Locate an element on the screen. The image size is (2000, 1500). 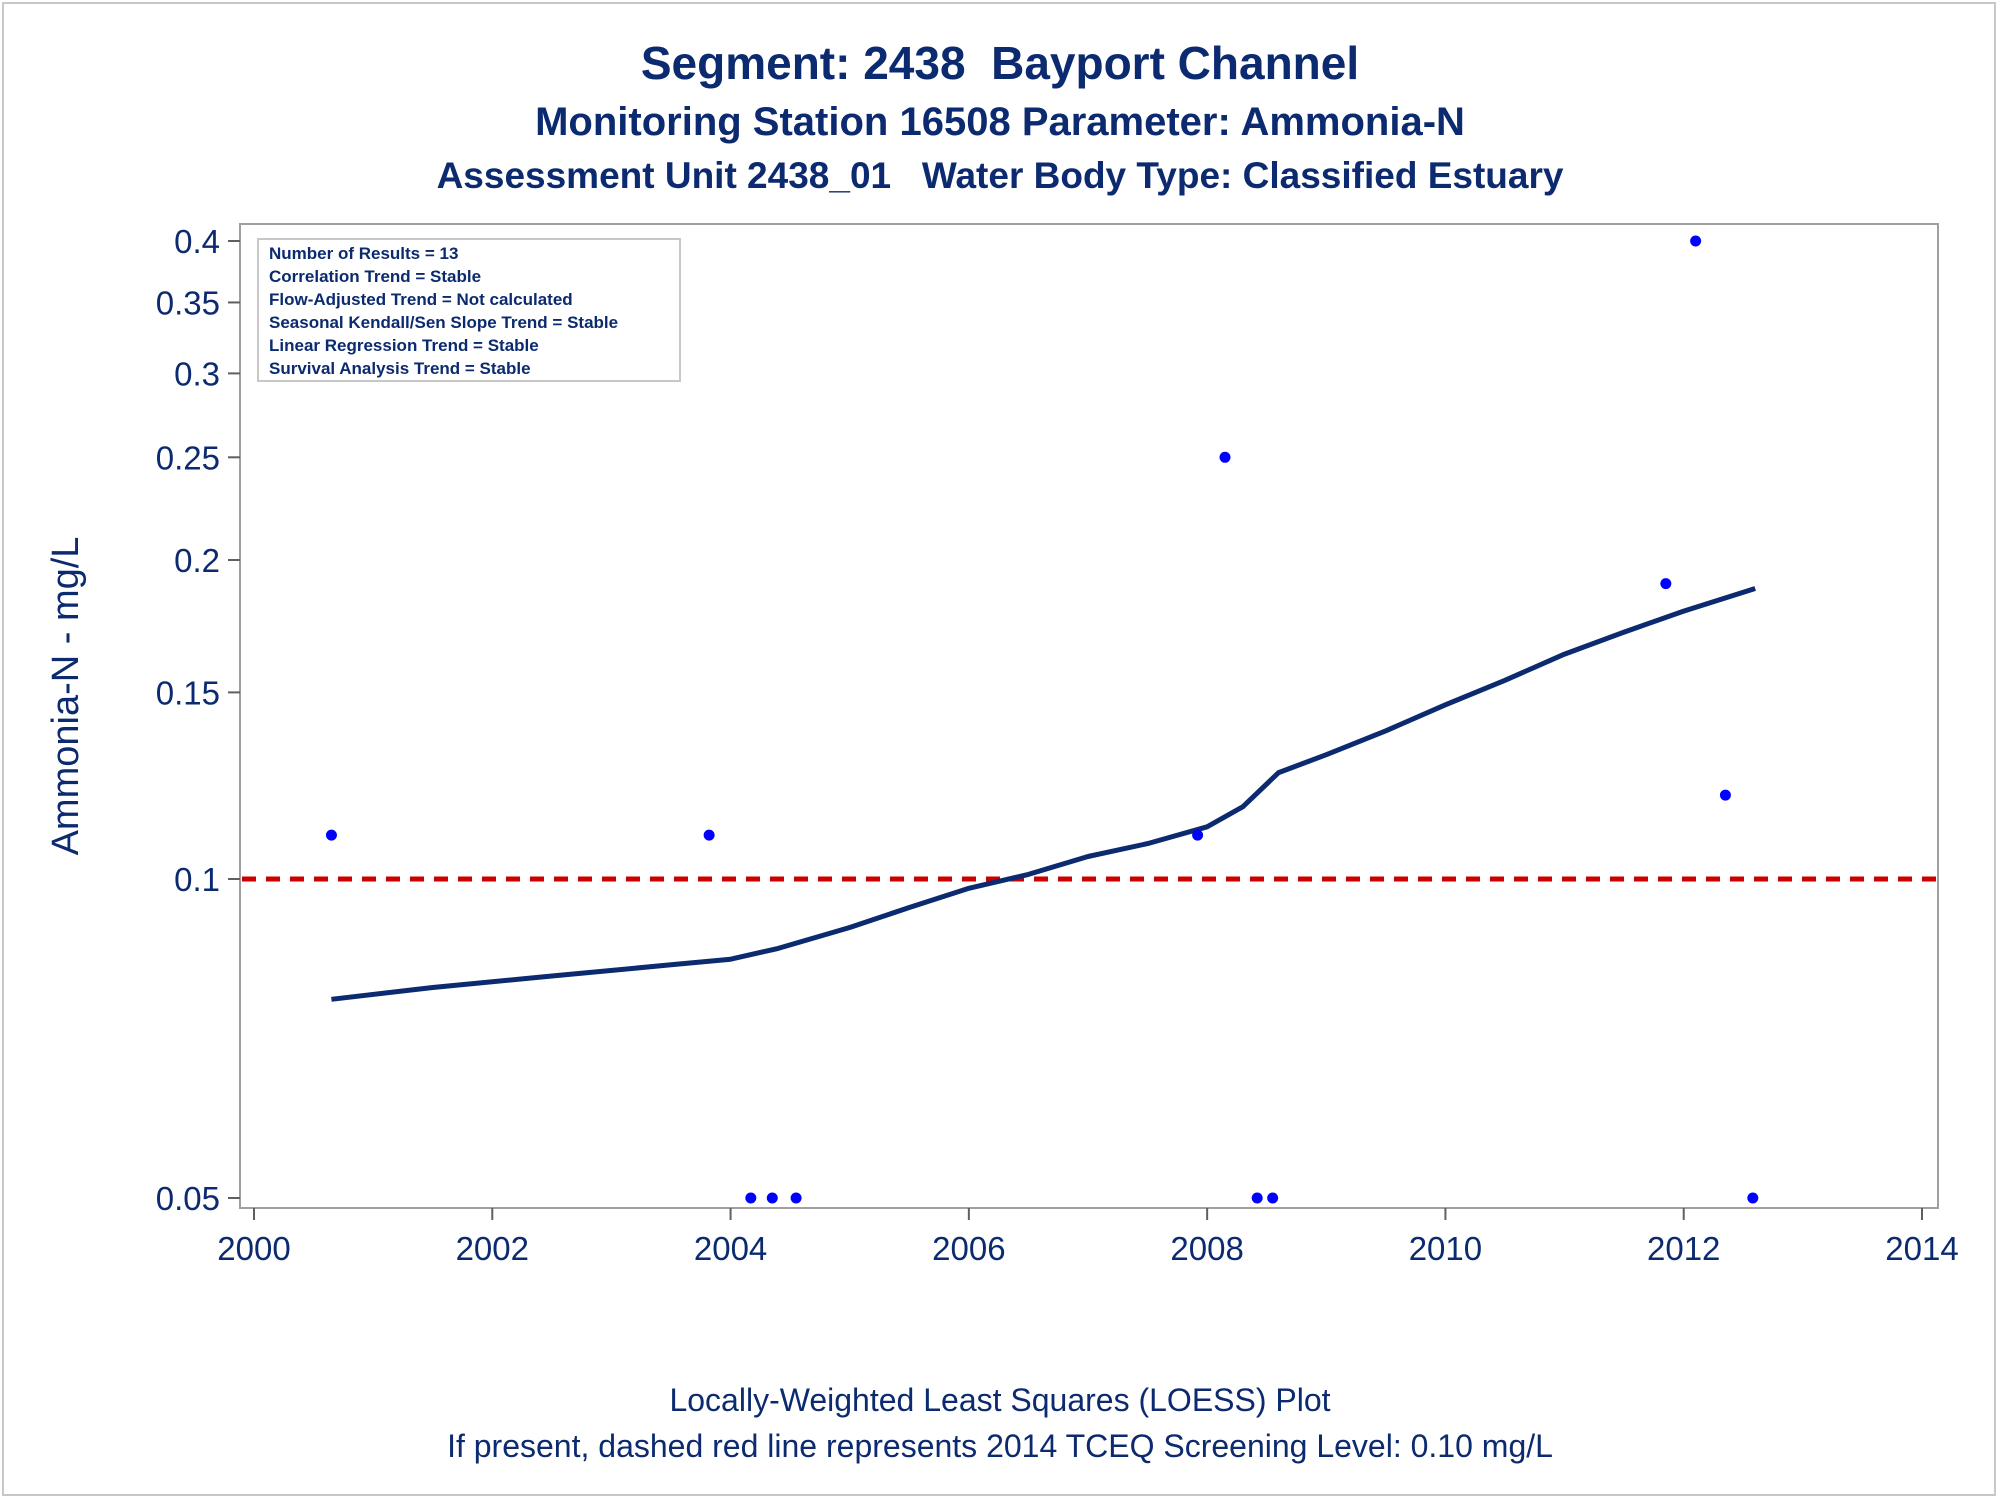
trend-summary-box is located at coordinates (469, 310).